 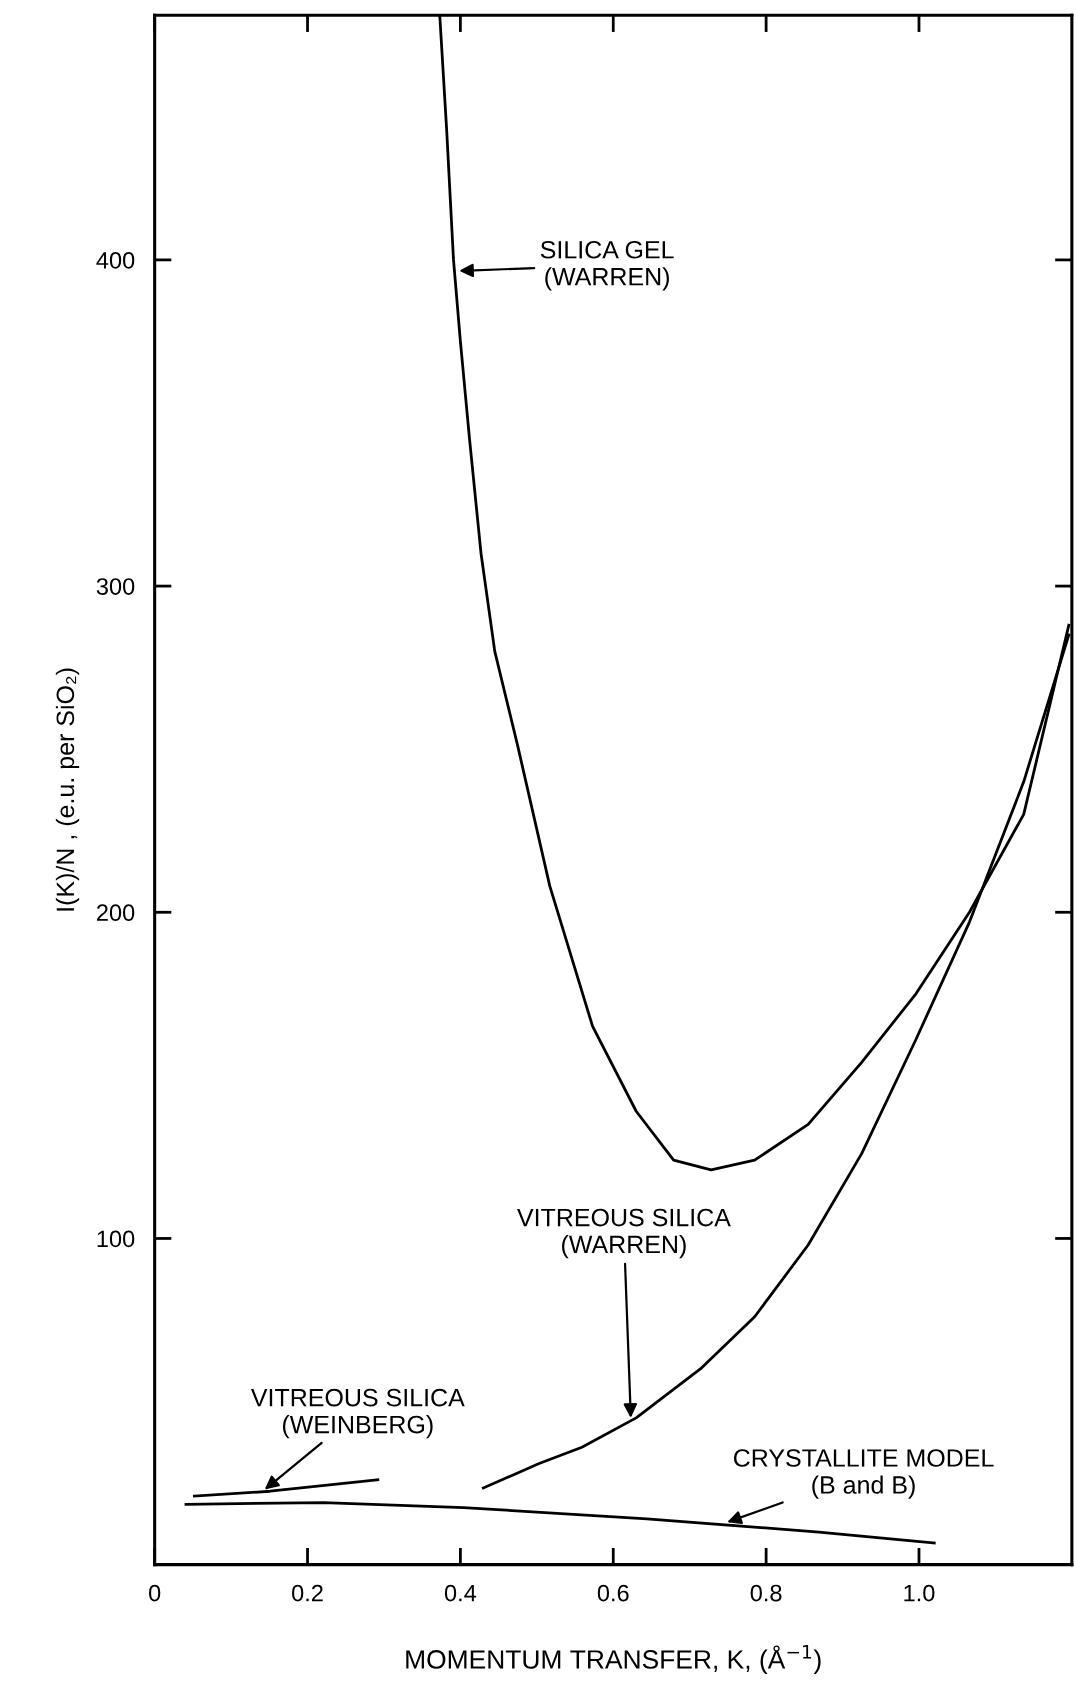 I want to click on x-tick-label: 0.8, so click(x=766, y=1593).